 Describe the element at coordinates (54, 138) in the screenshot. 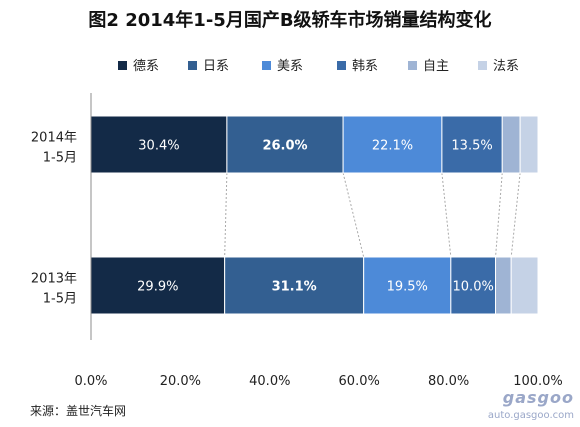

I see `category-label: 2014年` at that location.